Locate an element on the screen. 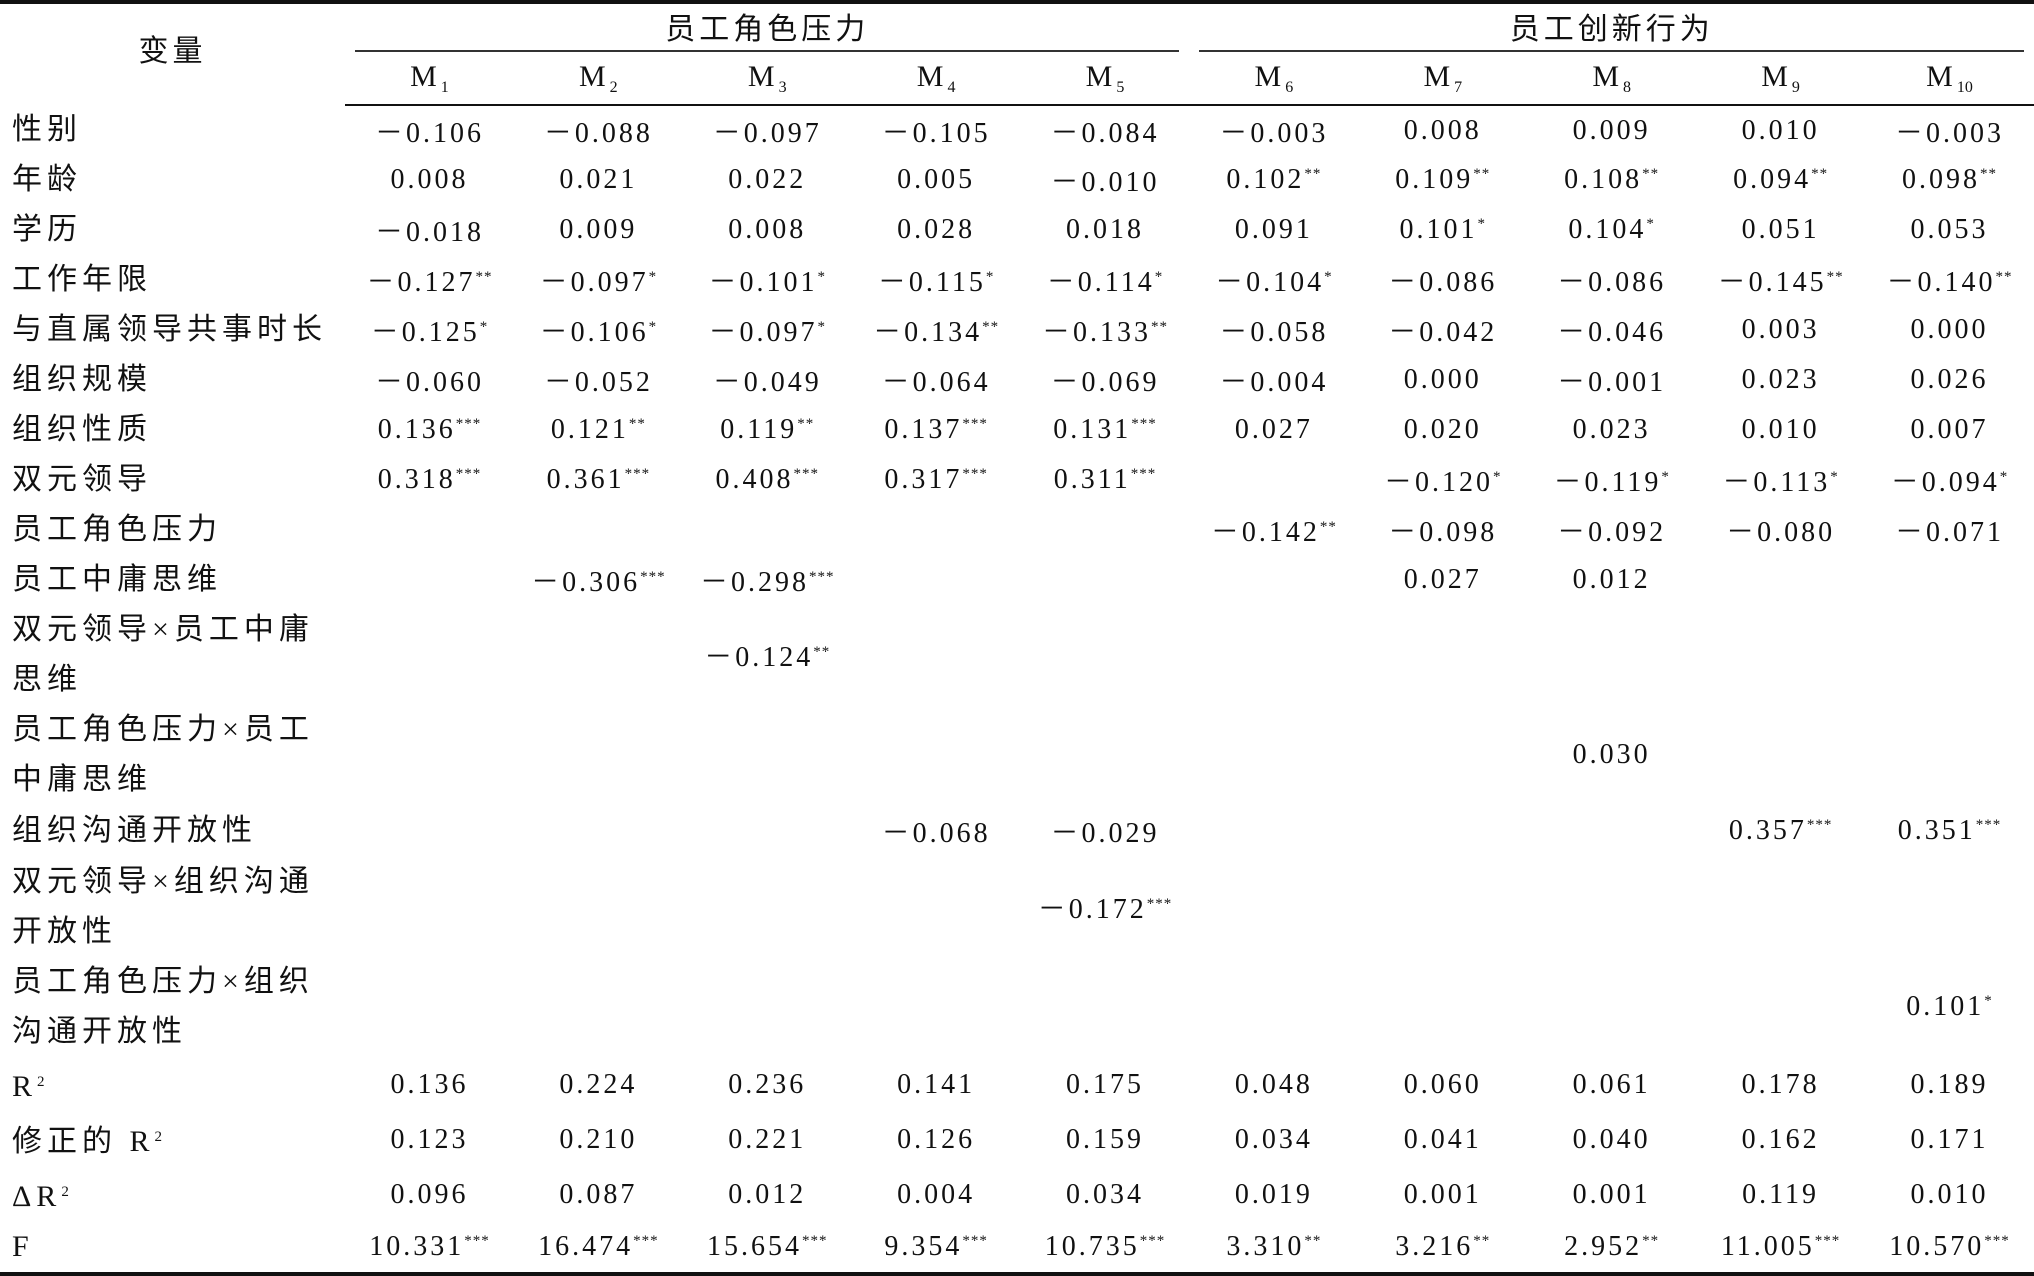  coefficient: －0.172 is located at coordinates (1092, 909).